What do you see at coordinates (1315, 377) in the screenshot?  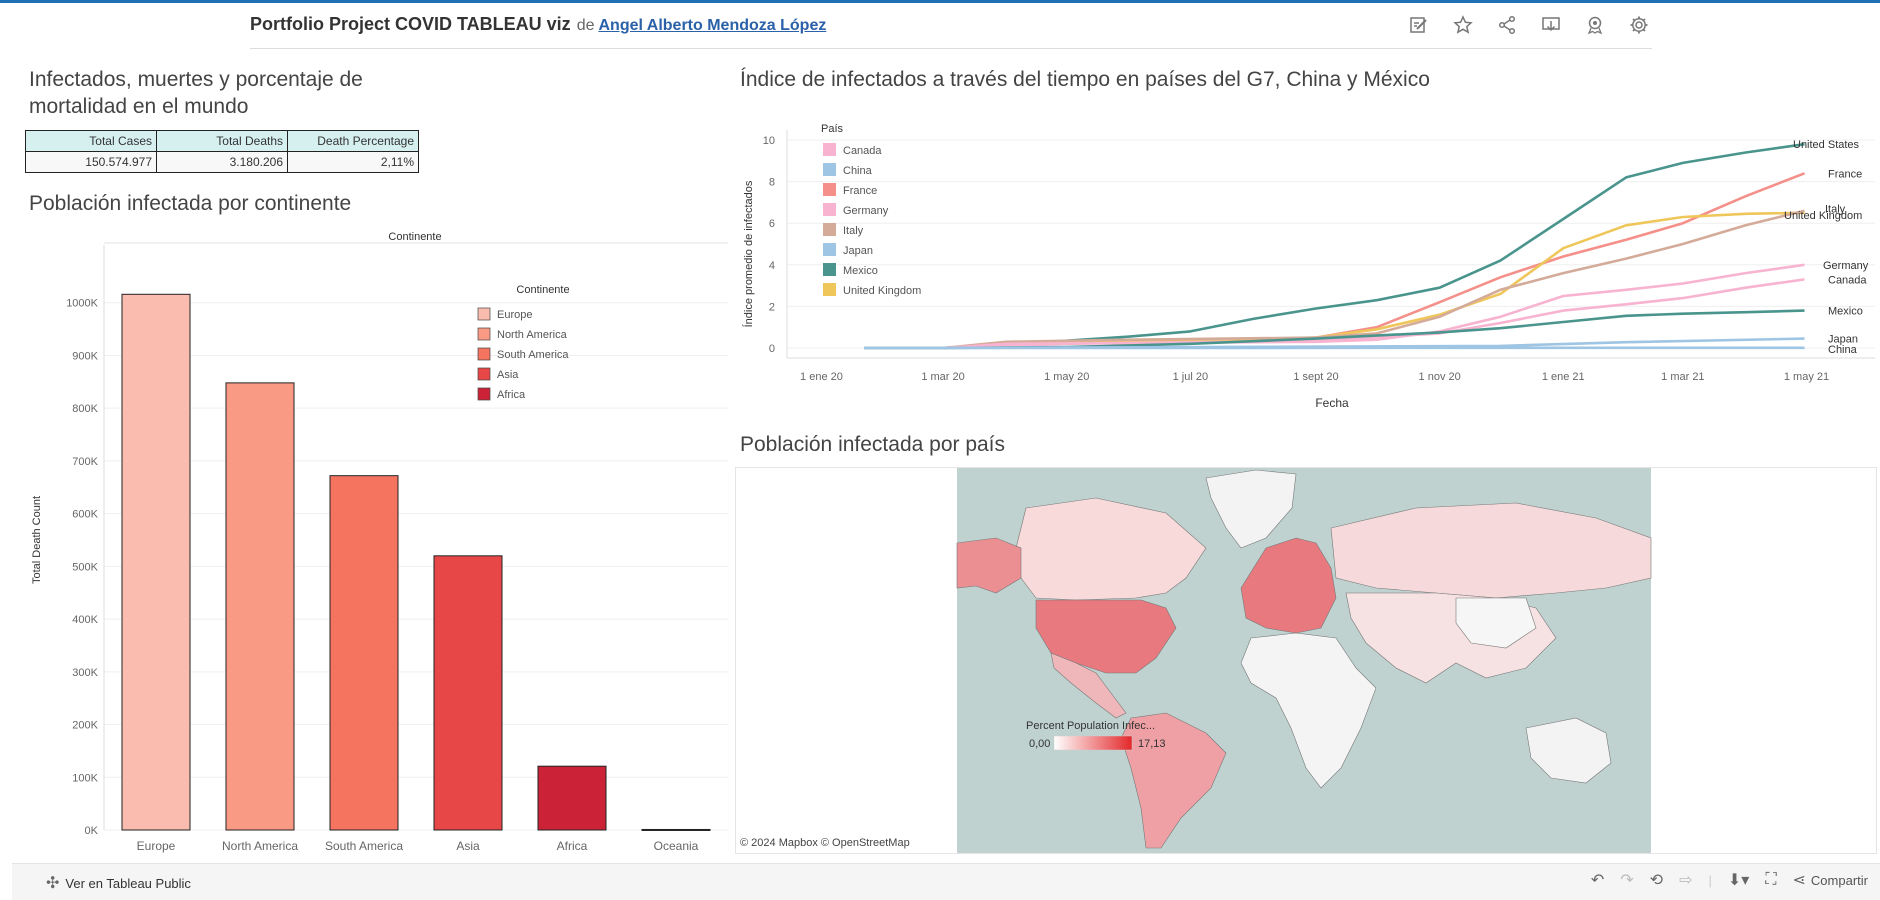 I see `line-xtick-label: 1 sept 20` at bounding box center [1315, 377].